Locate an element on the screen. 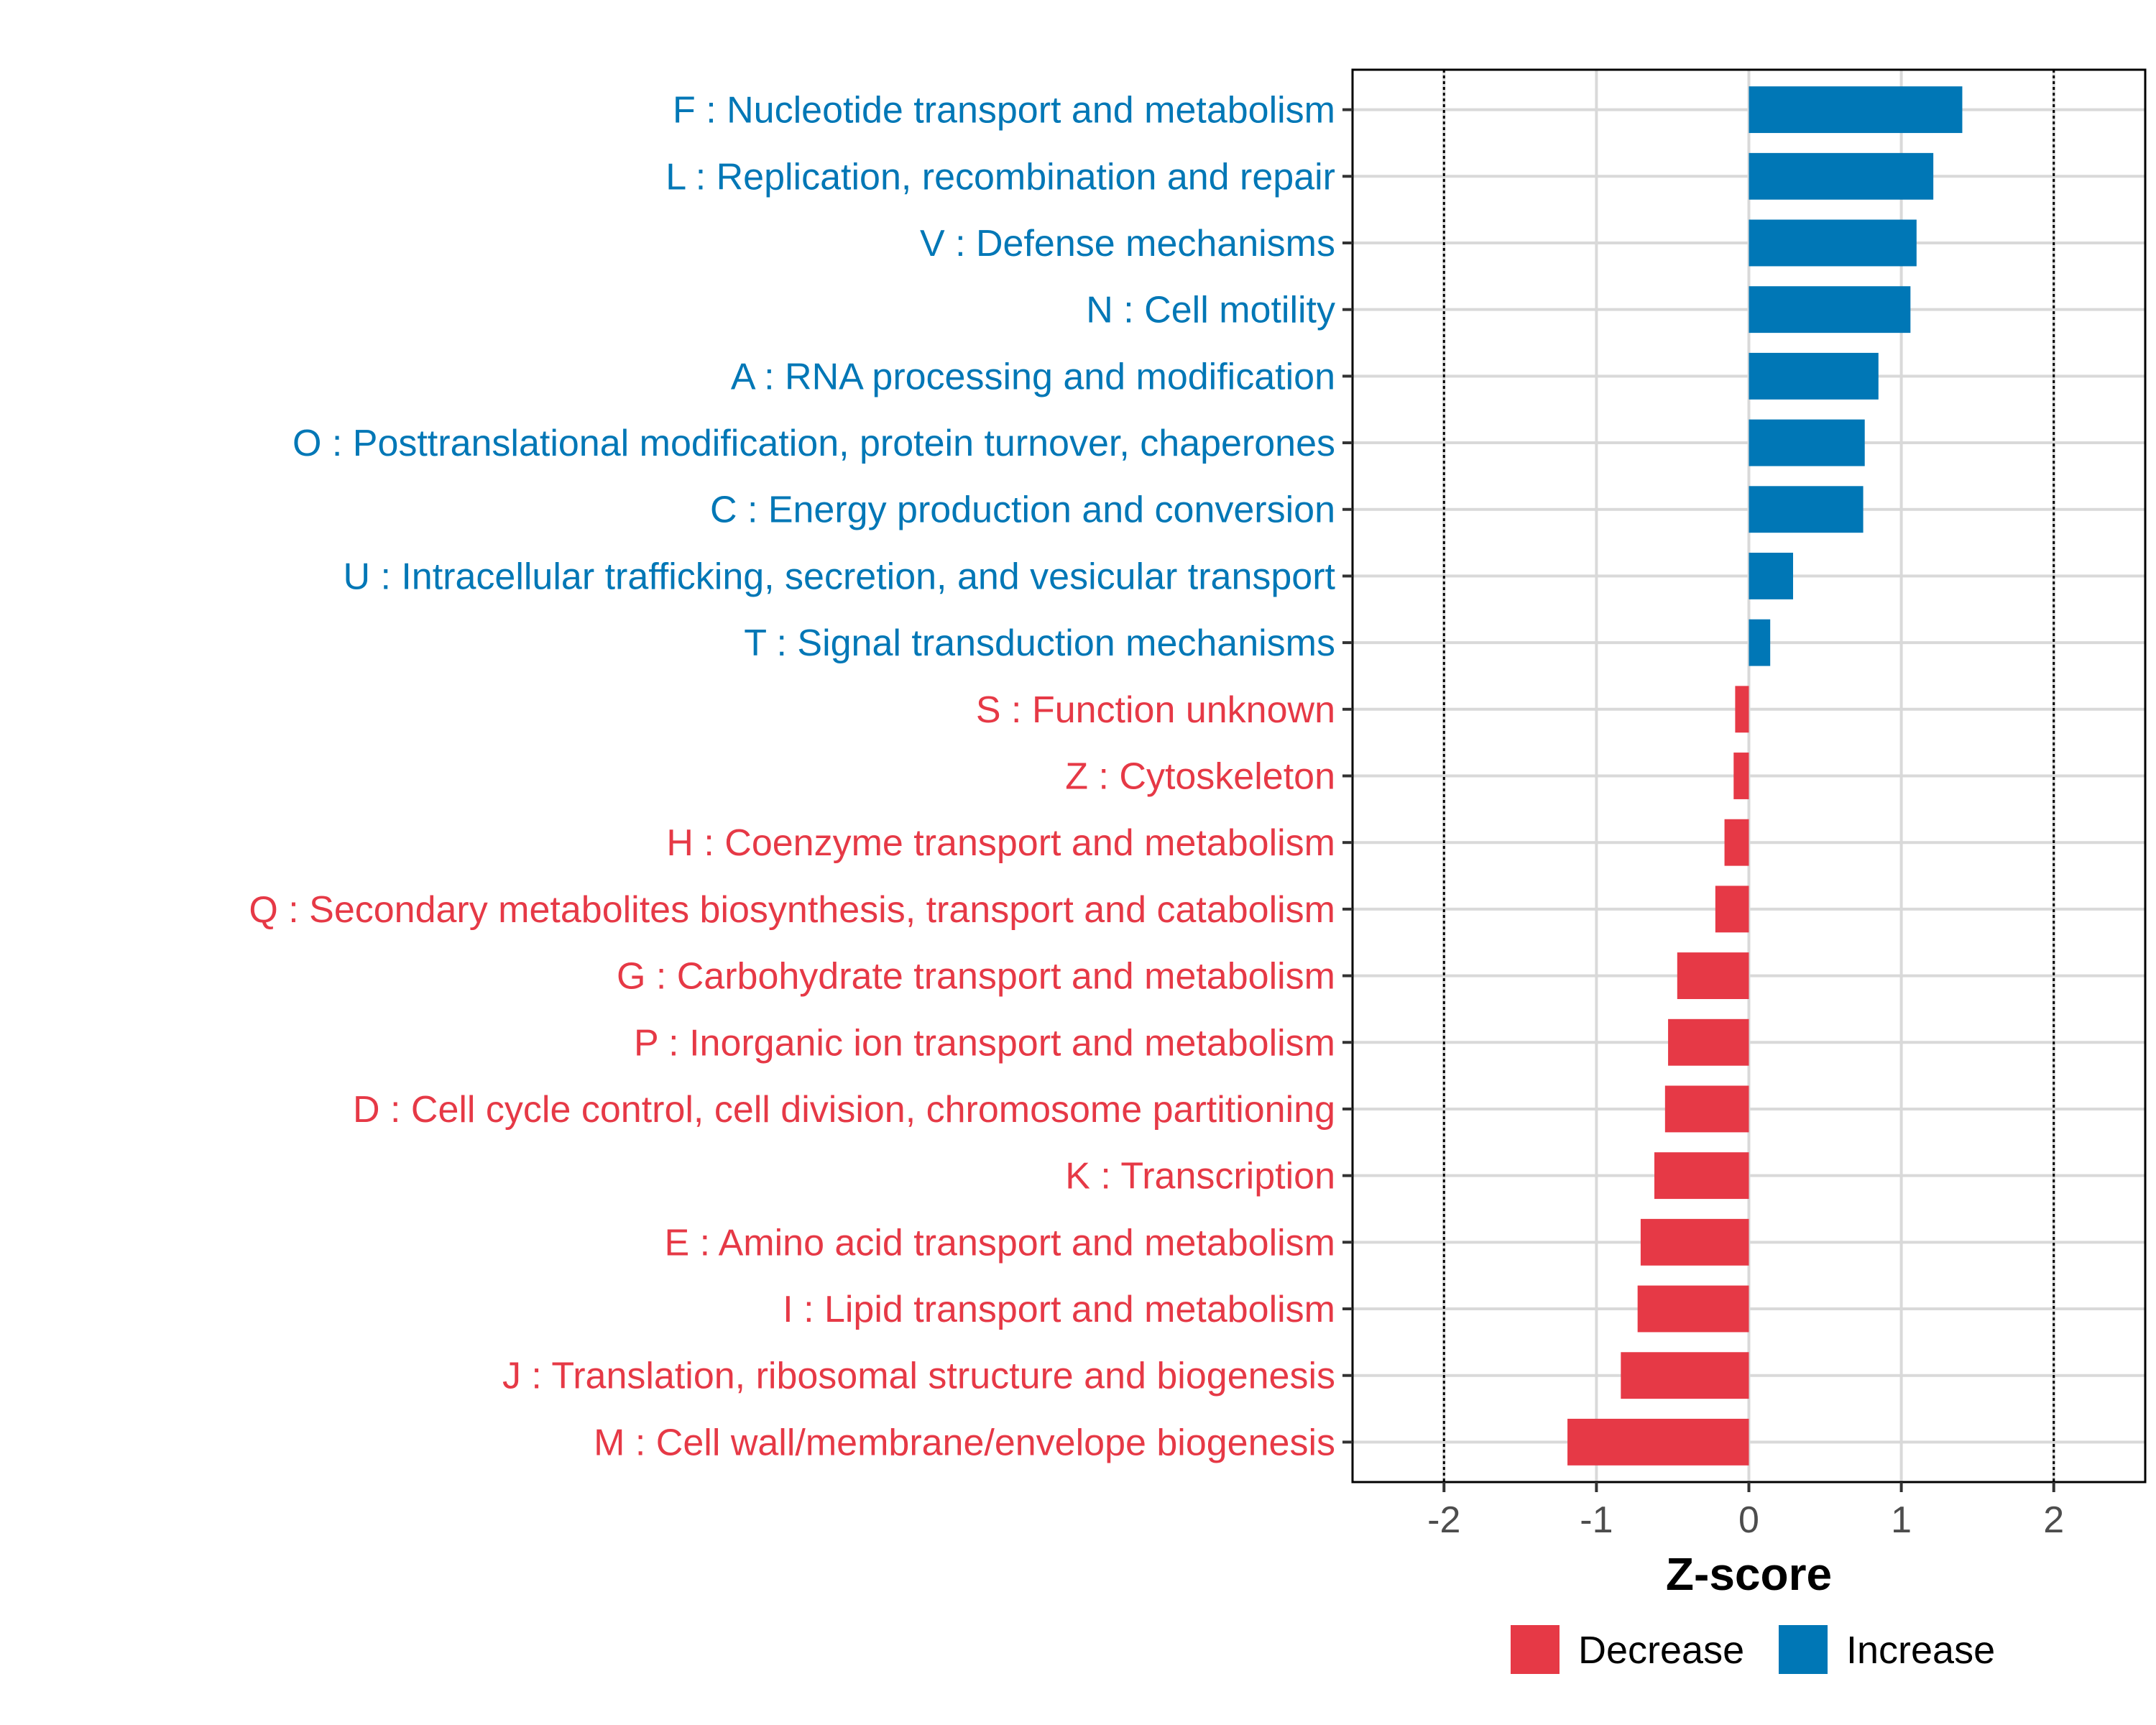 The image size is (2156, 1725). legend-swatch-decrease is located at coordinates (1535, 1649).